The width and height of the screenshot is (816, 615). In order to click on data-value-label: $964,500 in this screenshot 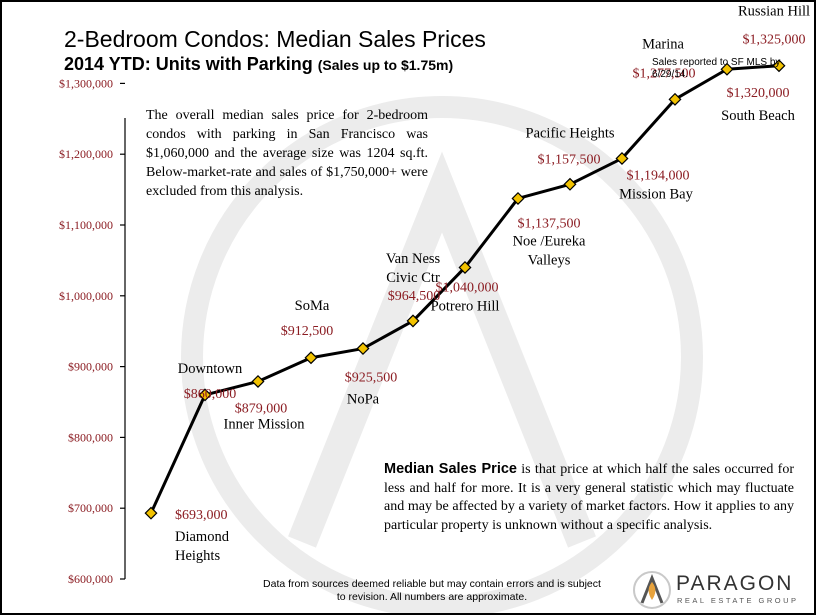, I will do `click(414, 296)`.